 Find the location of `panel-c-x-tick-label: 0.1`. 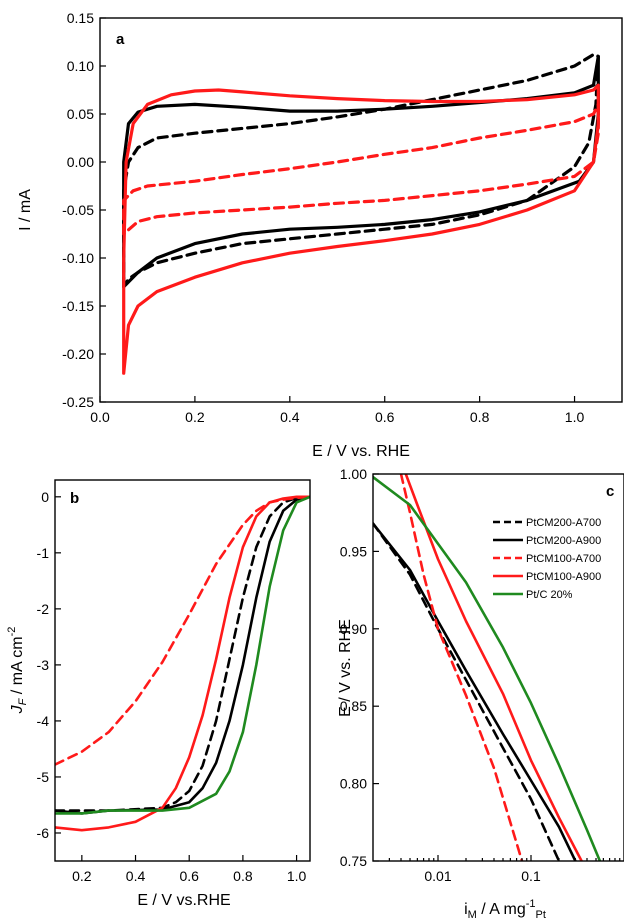

panel-c-x-tick-label: 0.1 is located at coordinates (531, 876).